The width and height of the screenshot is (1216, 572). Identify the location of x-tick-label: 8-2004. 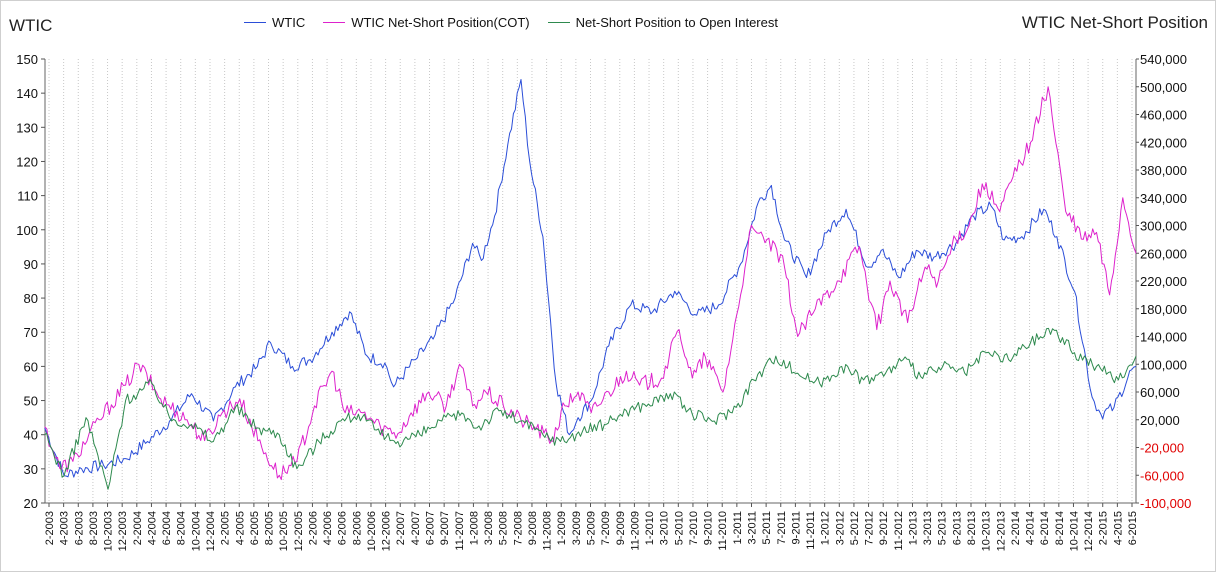
(182, 528).